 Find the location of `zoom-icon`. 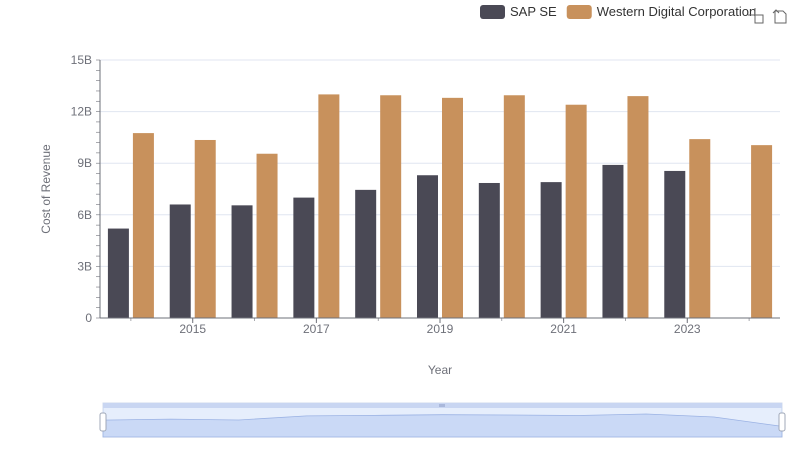

zoom-icon is located at coordinates (756, 16).